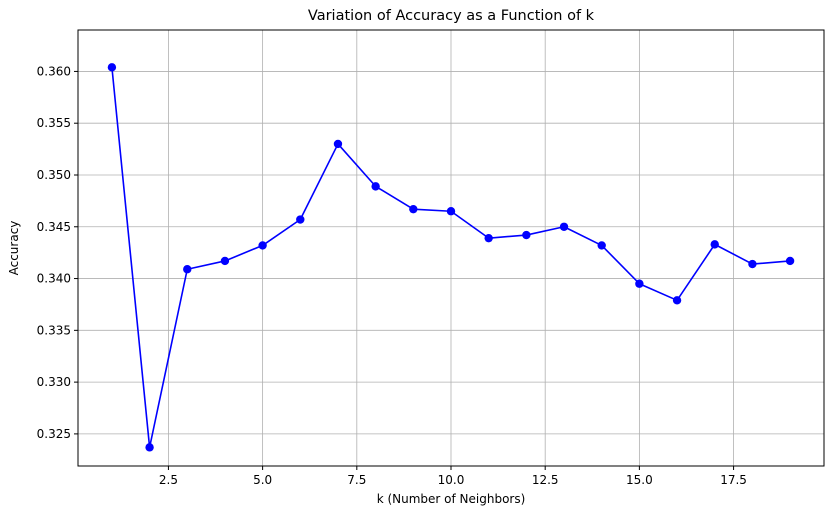 The image size is (832, 516). What do you see at coordinates (54, 279) in the screenshot?
I see `y-tick-label: 0.340` at bounding box center [54, 279].